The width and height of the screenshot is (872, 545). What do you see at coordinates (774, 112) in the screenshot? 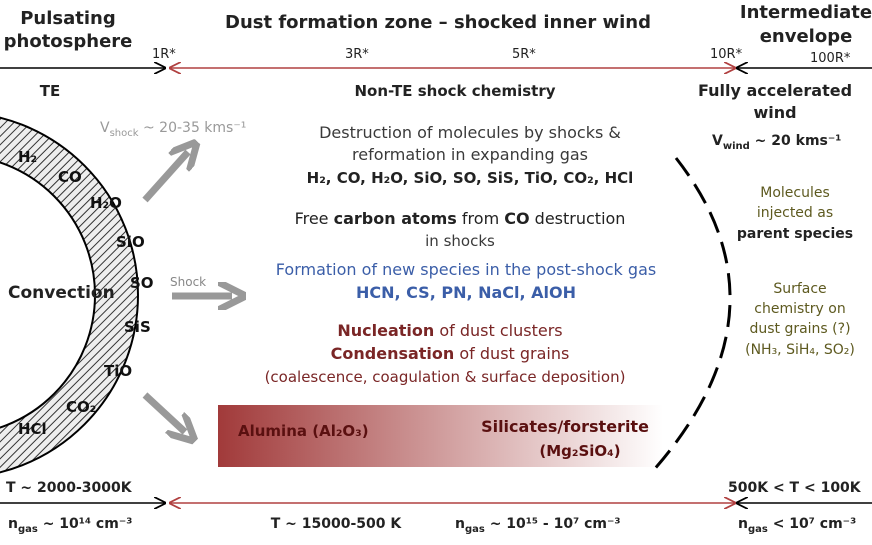
I see `zone-label: wind` at bounding box center [774, 112].